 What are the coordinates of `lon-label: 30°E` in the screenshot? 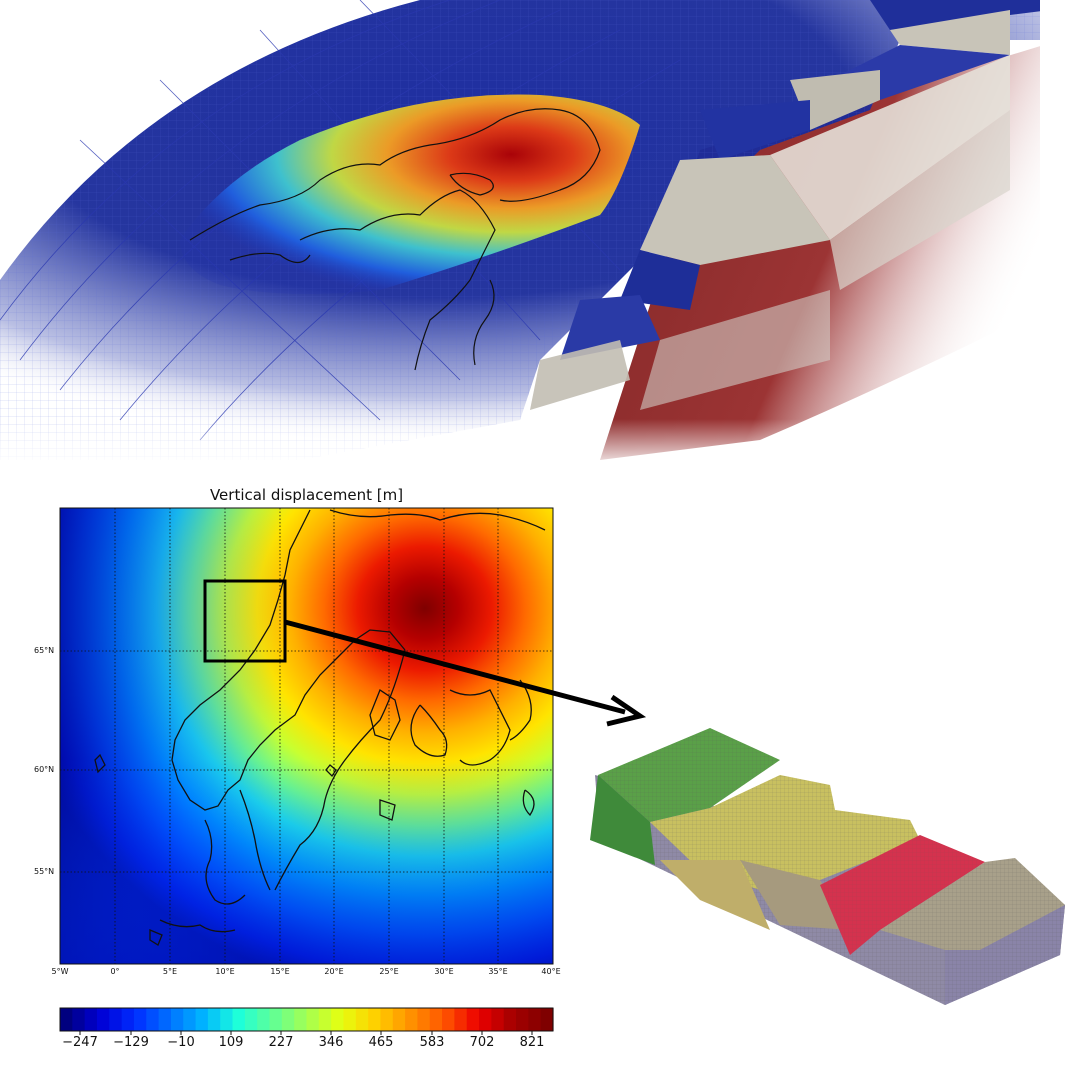 It's located at (444, 971).